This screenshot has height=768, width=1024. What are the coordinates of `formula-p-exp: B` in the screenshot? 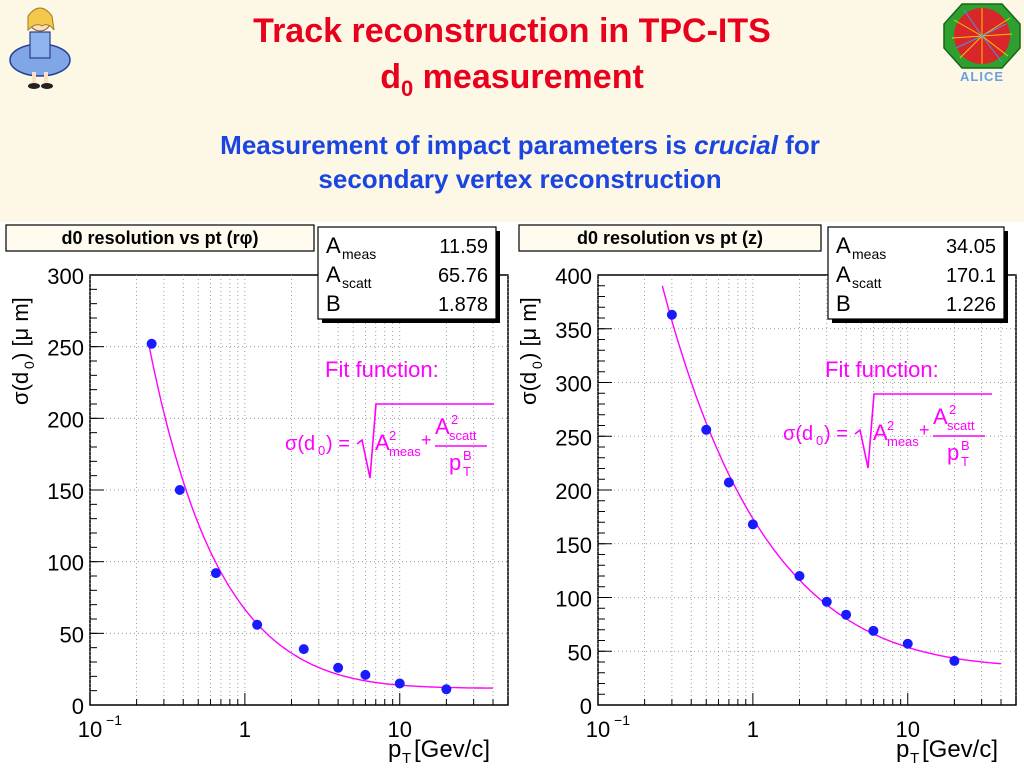 It's located at (965, 445).